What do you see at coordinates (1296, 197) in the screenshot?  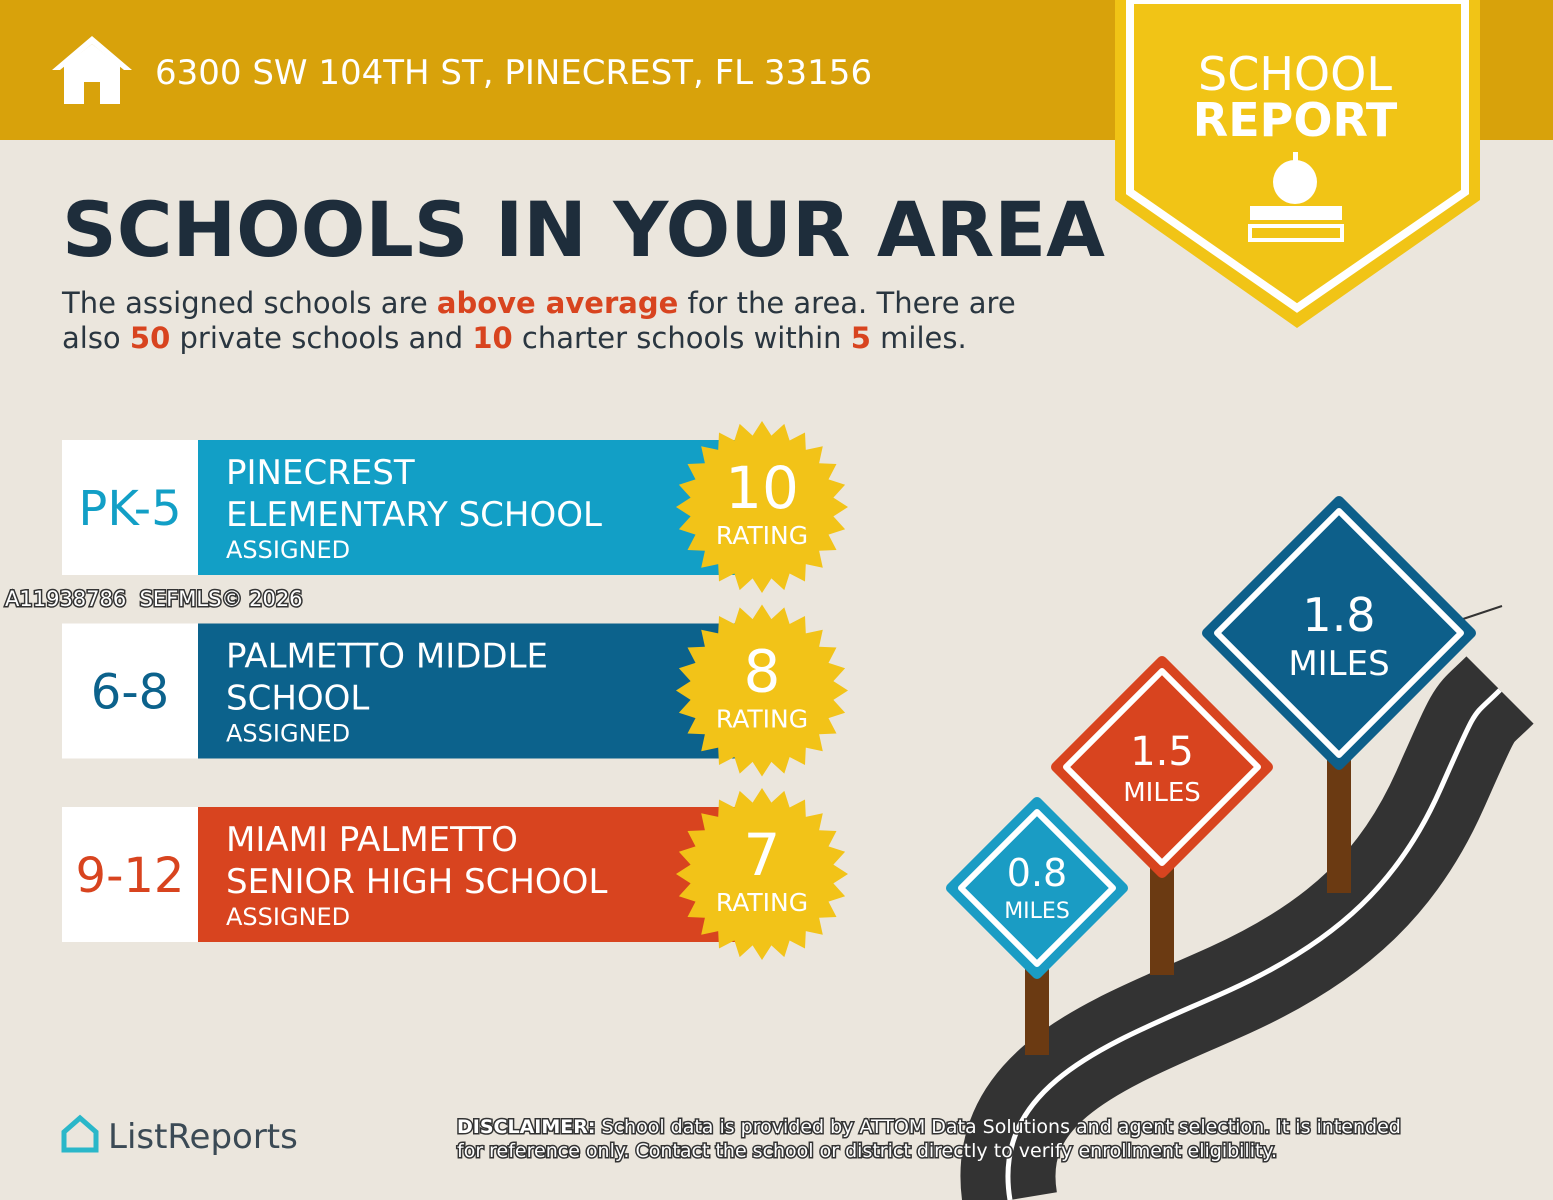 I see `apple-books-icon` at bounding box center [1296, 197].